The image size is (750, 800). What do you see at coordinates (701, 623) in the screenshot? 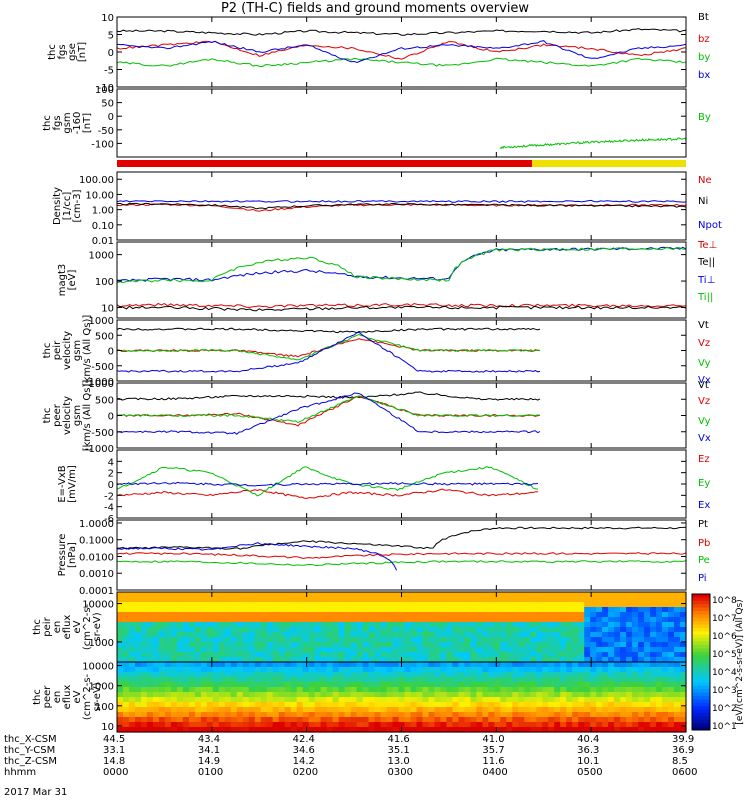
I see `colorbar-cell` at bounding box center [701, 623].